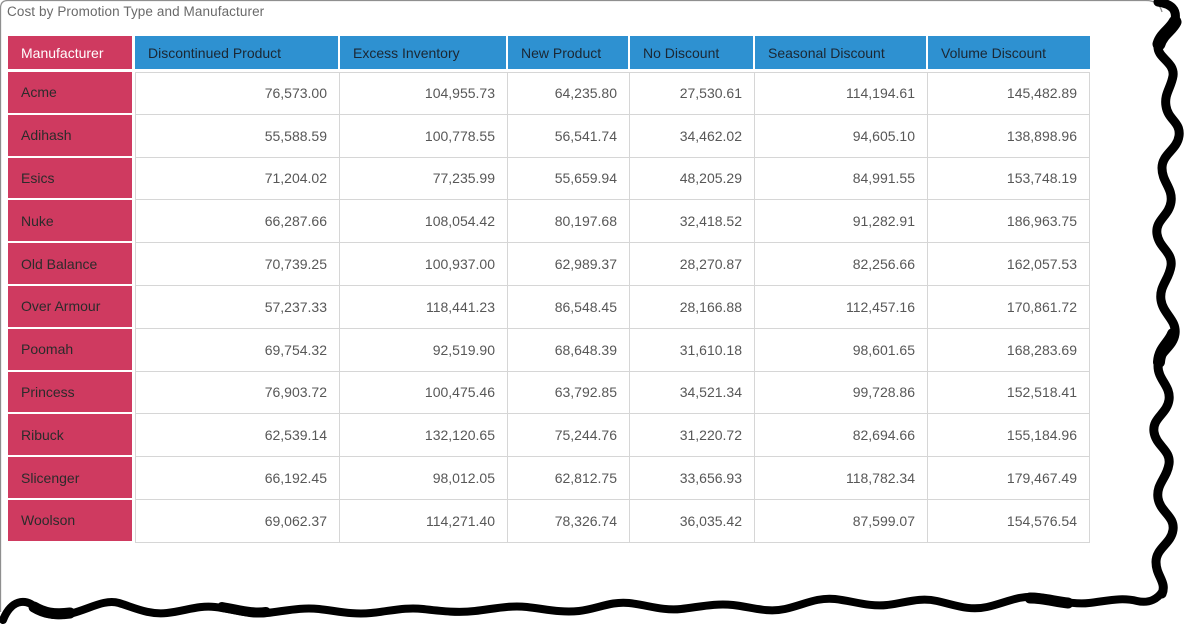 The height and width of the screenshot is (639, 1199). What do you see at coordinates (692, 179) in the screenshot?
I see `value-cell: 48,205.29` at bounding box center [692, 179].